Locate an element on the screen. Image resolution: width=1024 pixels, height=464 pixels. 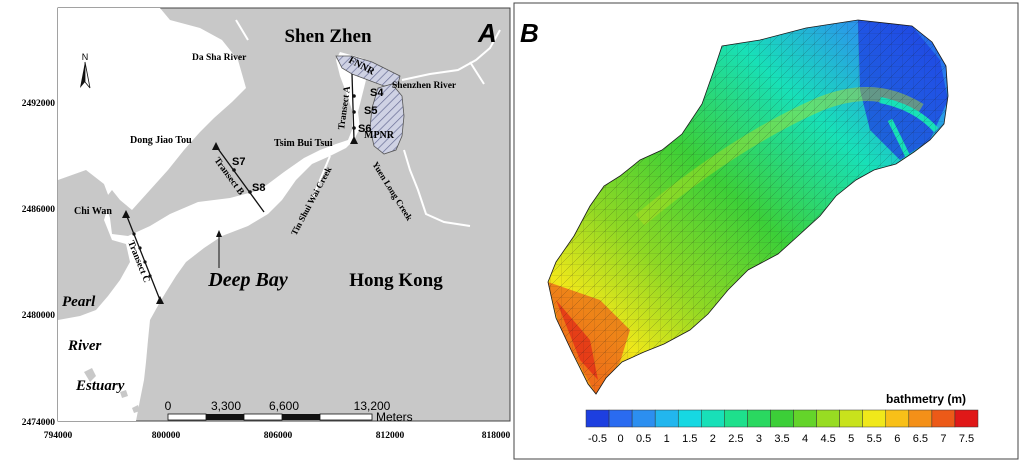
colorbar-tick-label: 3.5 is located at coordinates (781, 439).